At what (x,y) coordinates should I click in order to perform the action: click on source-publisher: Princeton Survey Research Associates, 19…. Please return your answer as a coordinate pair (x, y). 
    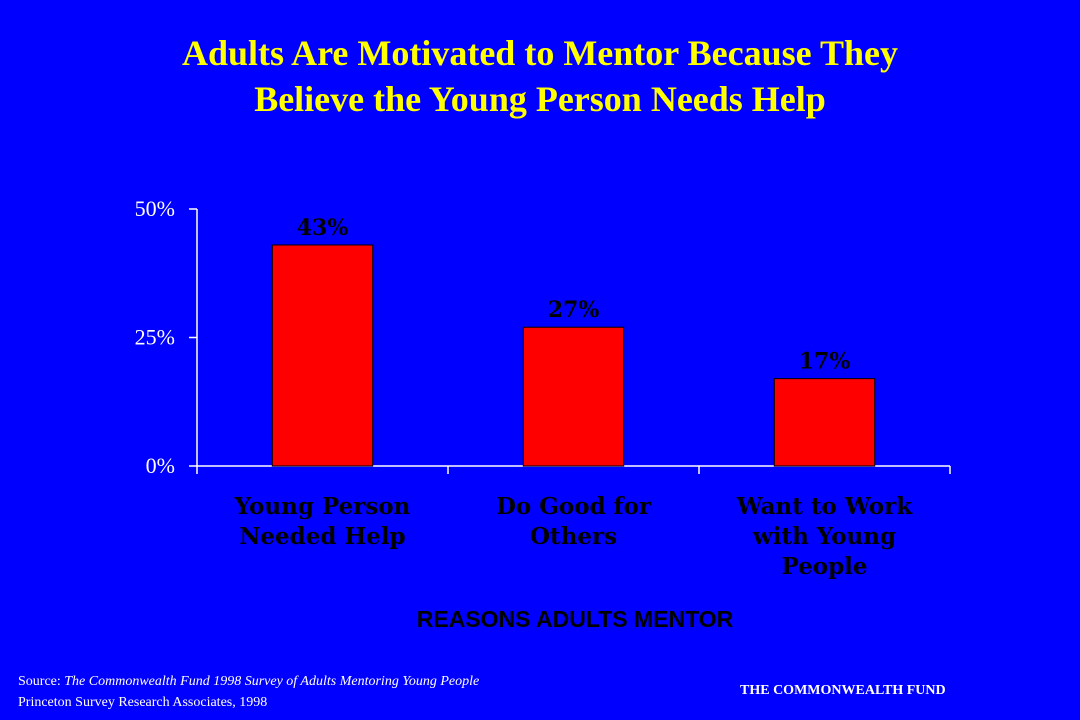
    Looking at the image, I should click on (143, 702).